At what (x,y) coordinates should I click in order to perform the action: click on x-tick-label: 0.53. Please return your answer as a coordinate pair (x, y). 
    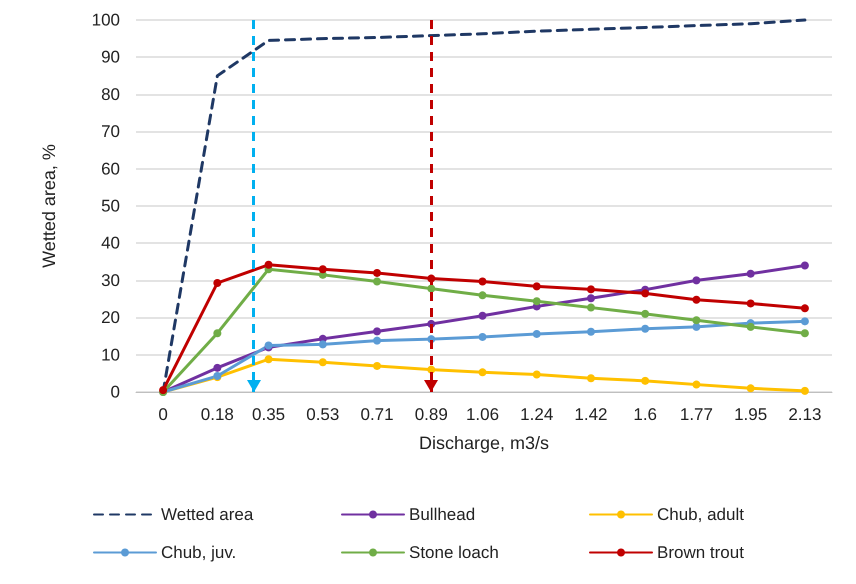
    Looking at the image, I should click on (323, 414).